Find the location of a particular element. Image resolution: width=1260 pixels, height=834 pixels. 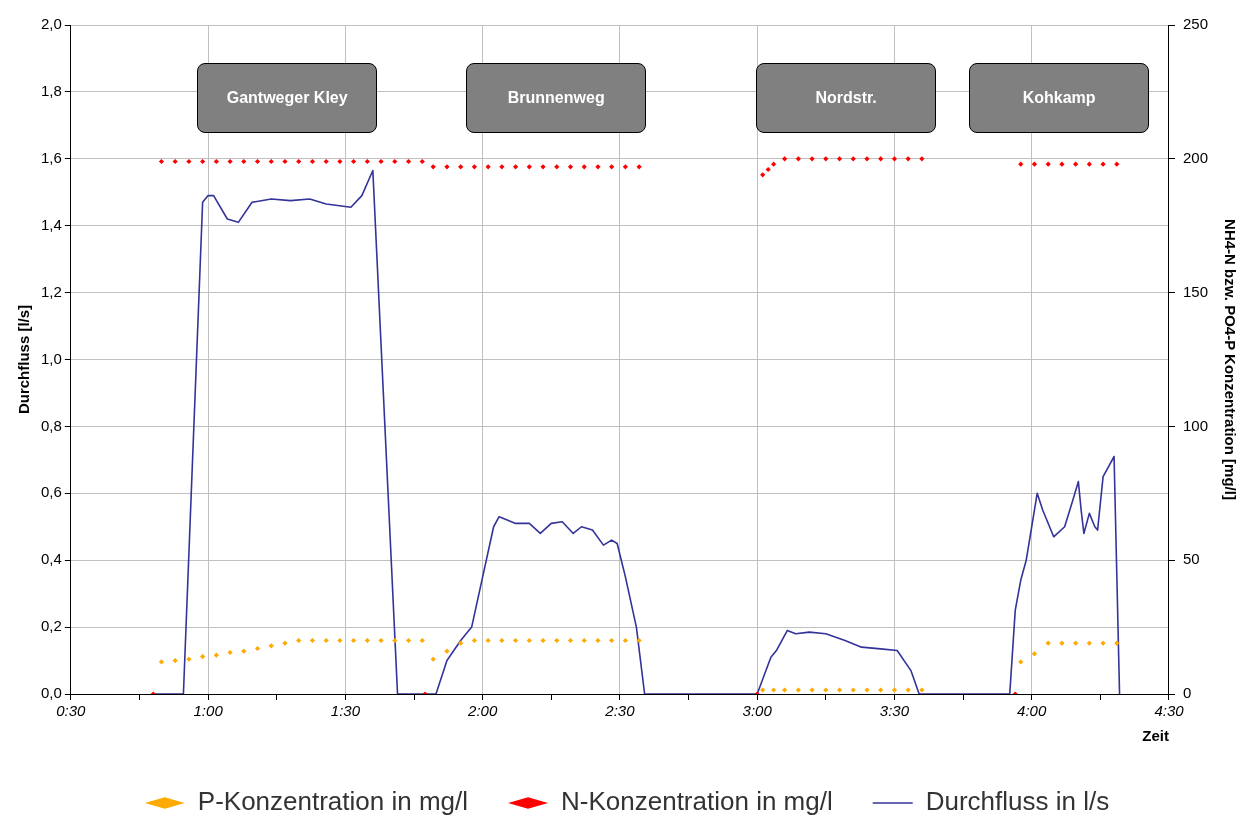

annotation: Gantweger Kley is located at coordinates (287, 98).